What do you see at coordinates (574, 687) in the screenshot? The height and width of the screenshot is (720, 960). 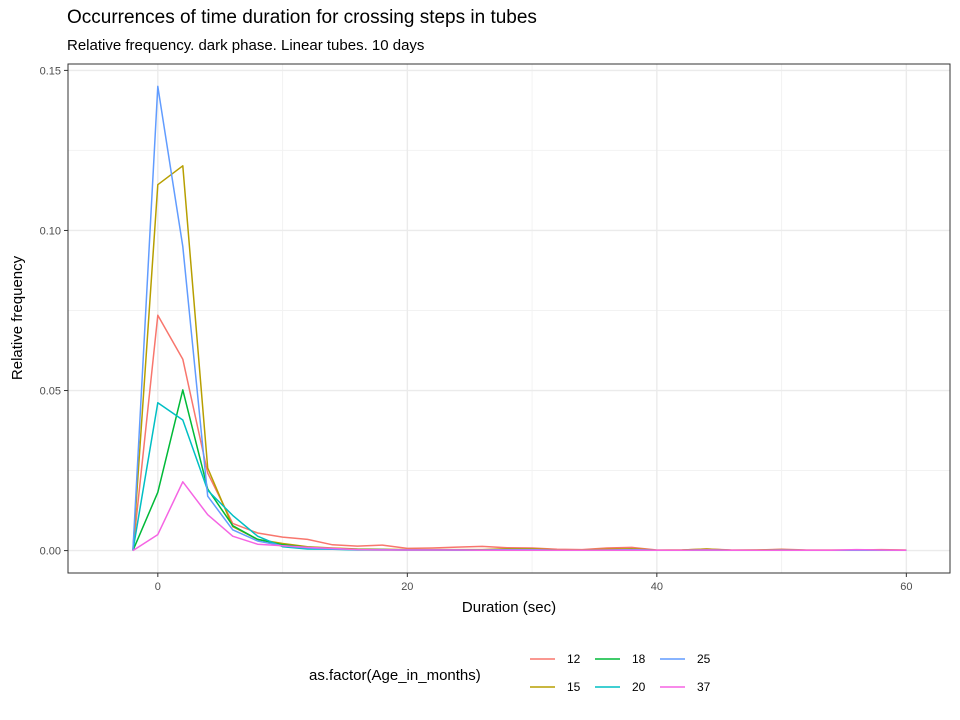 I see `legend-label-15: 15` at bounding box center [574, 687].